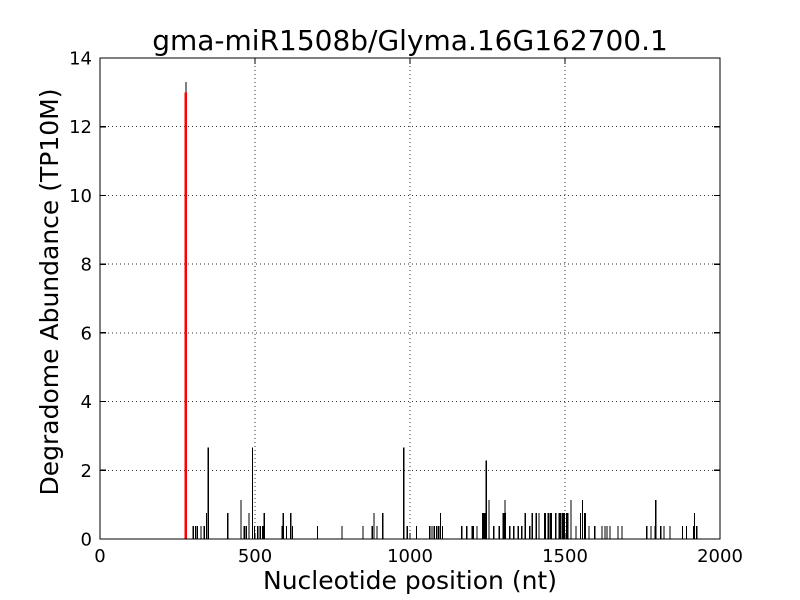 This screenshot has width=800, height=600. What do you see at coordinates (720, 556) in the screenshot?
I see `x-tick-label: 2000` at bounding box center [720, 556].